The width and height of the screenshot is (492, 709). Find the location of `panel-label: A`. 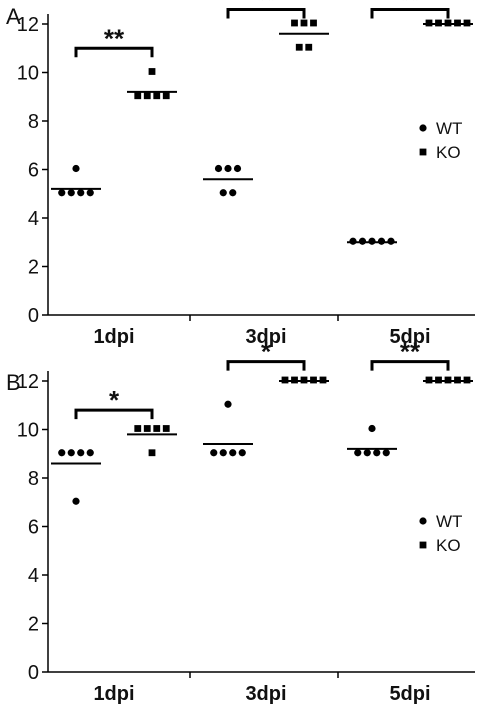

panel-label: A is located at coordinates (13, 16).